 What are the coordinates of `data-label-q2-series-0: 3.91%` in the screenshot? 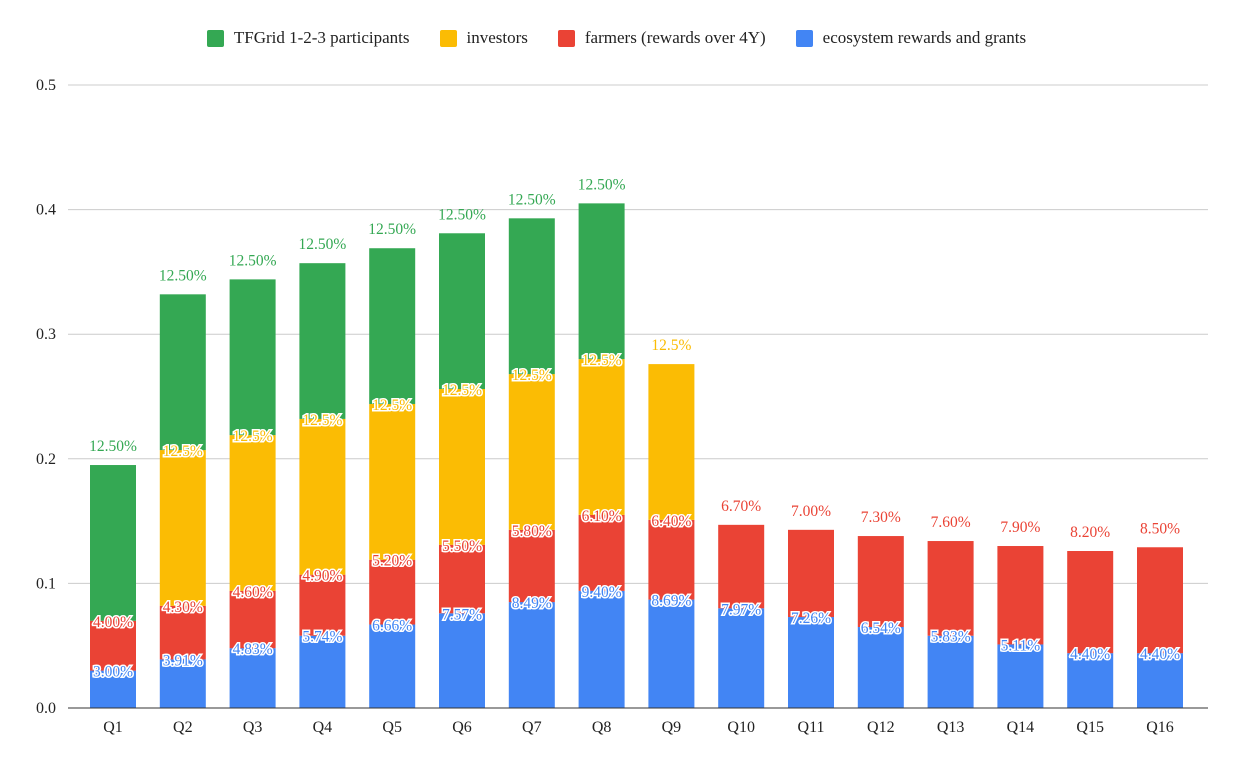 It's located at (183, 660).